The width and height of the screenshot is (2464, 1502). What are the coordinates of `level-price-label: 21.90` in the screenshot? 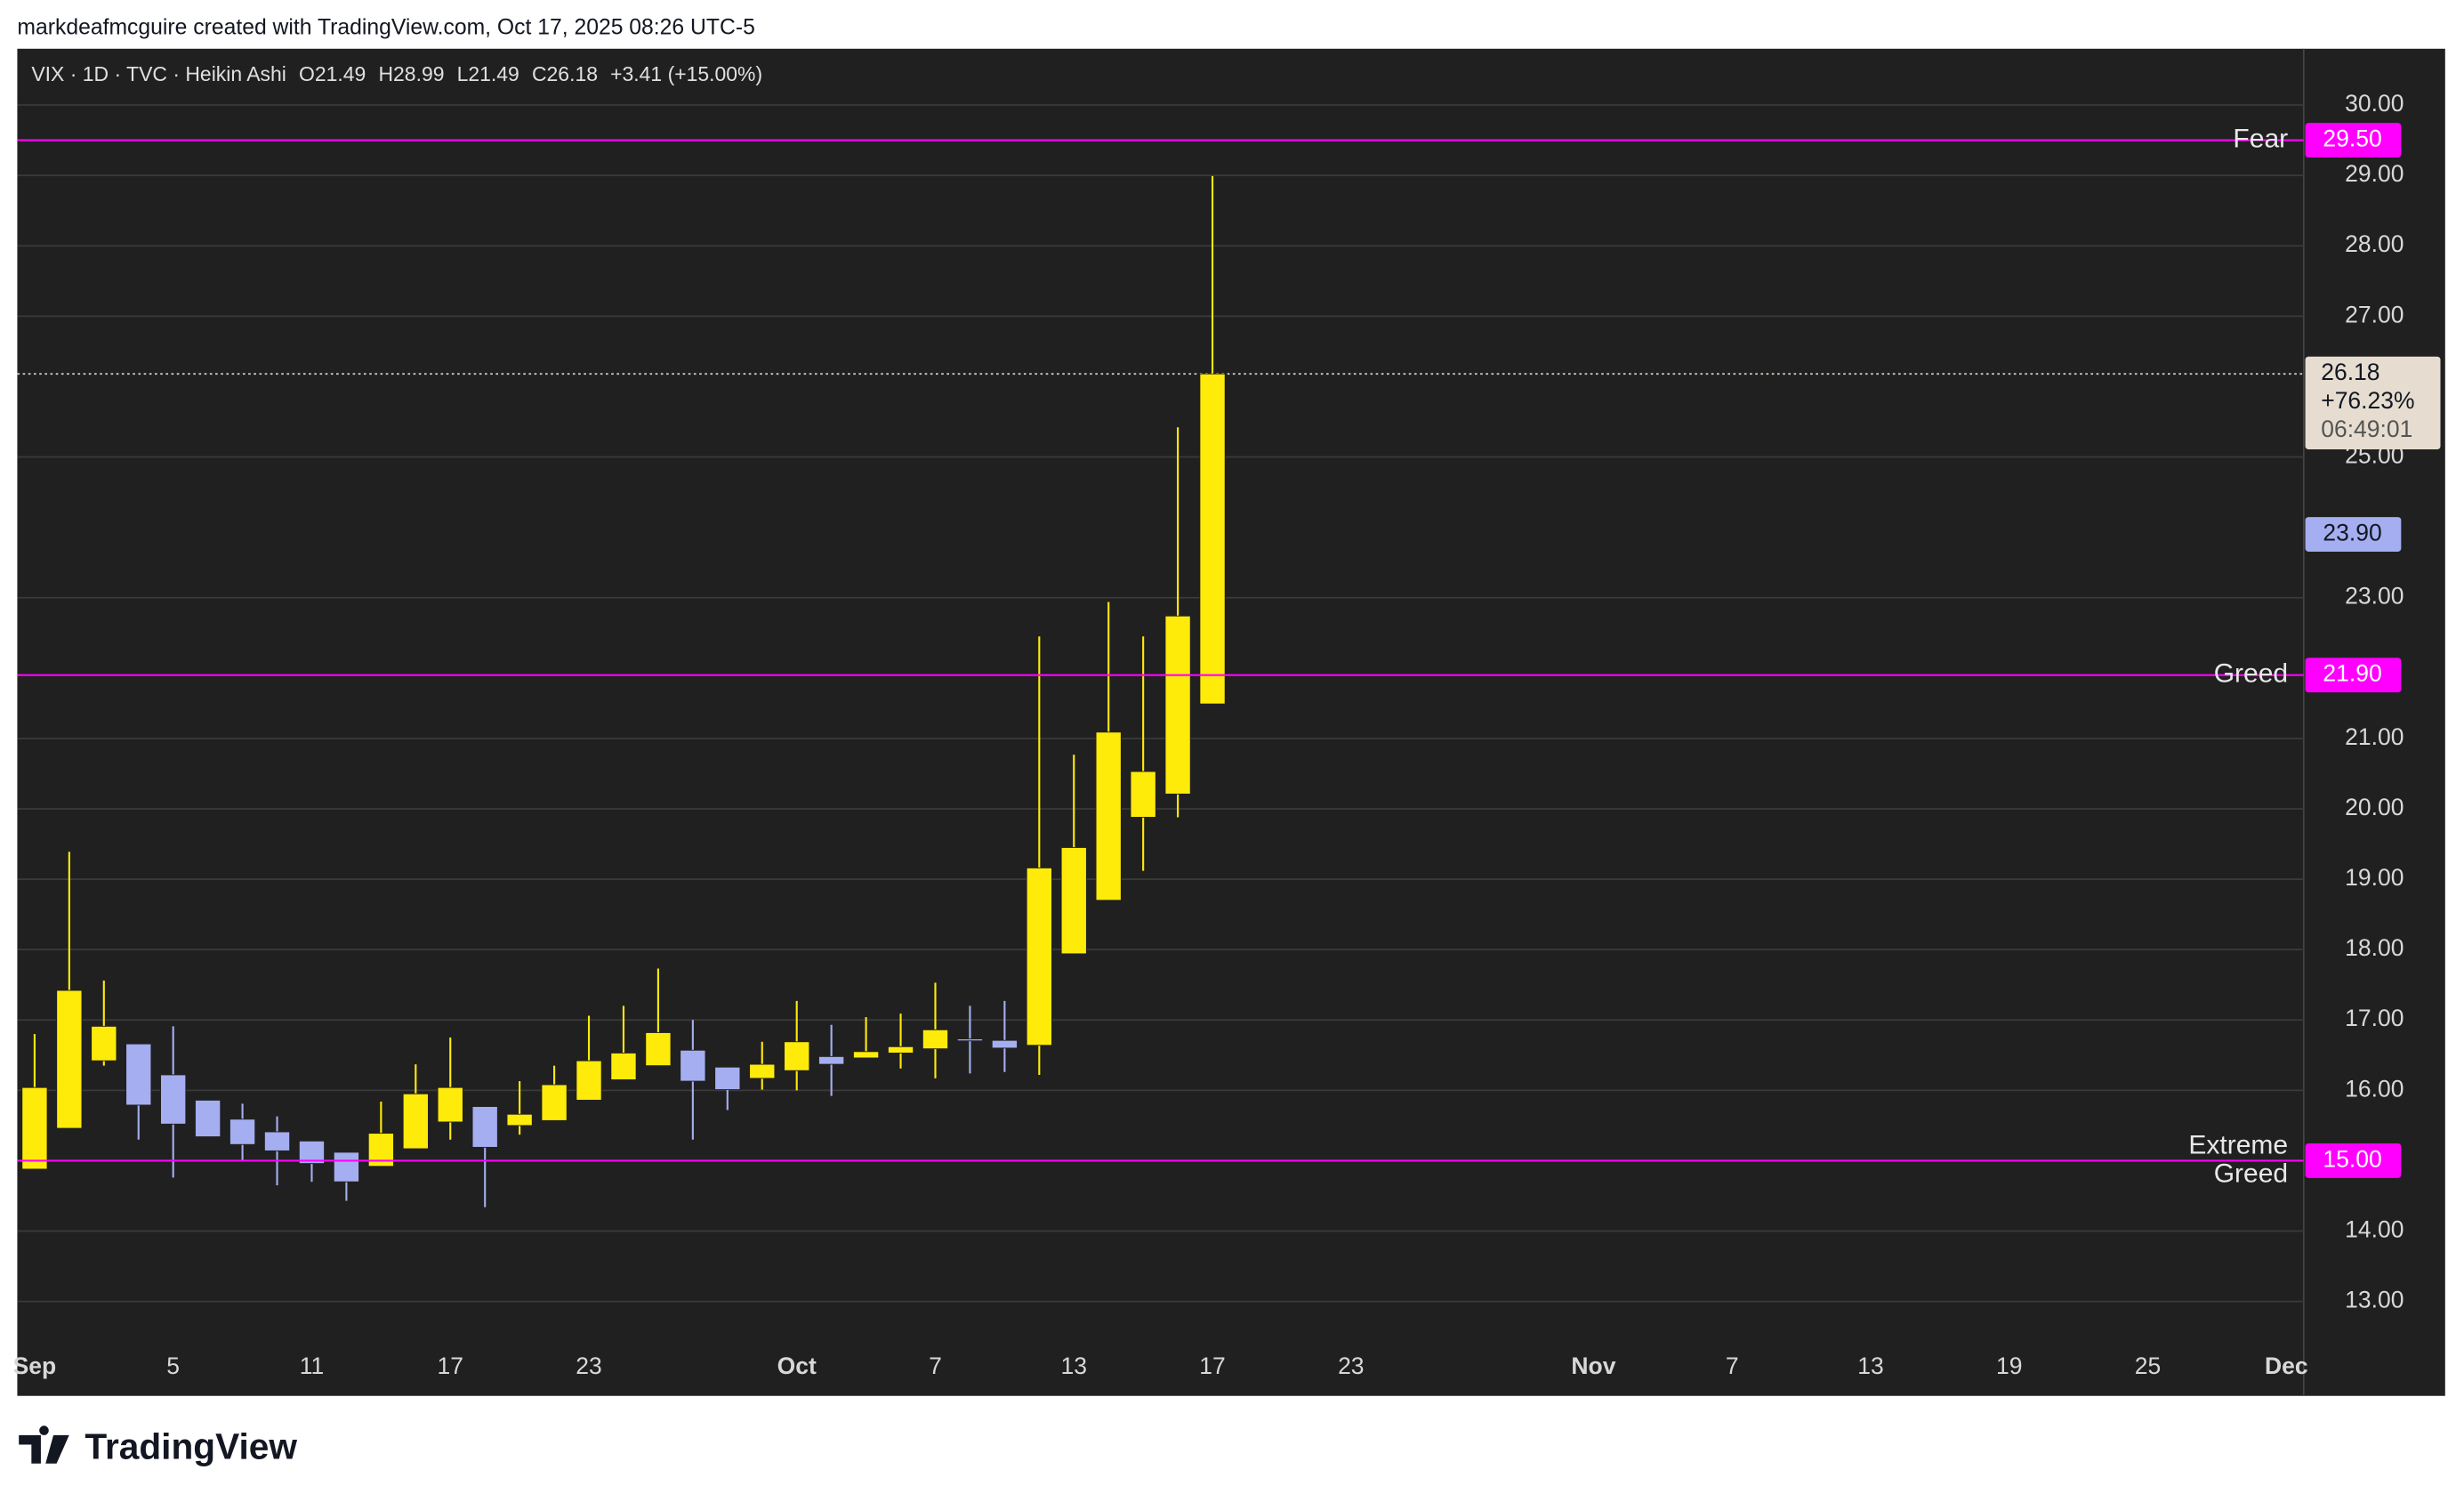 It's located at (2352, 673).